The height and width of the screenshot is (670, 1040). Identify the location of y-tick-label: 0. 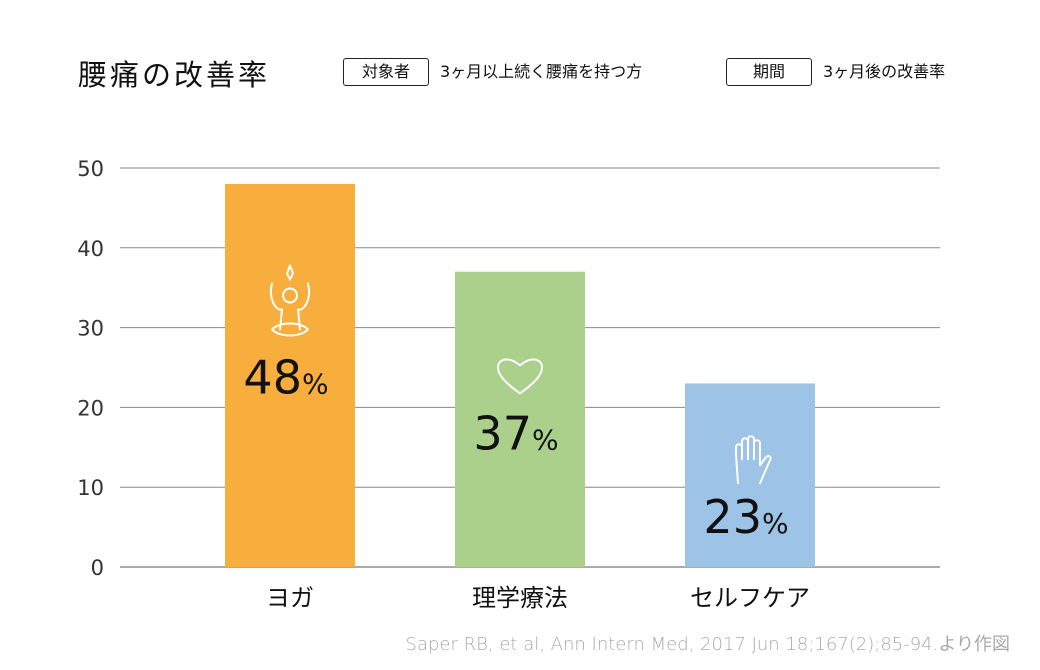
(97, 568).